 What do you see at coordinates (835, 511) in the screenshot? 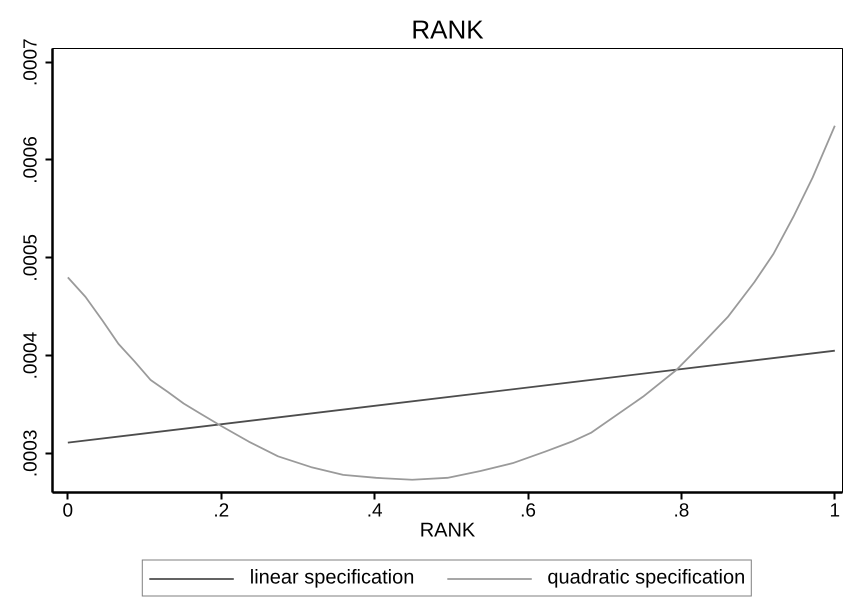
I see `x-tick-label: 1` at bounding box center [835, 511].